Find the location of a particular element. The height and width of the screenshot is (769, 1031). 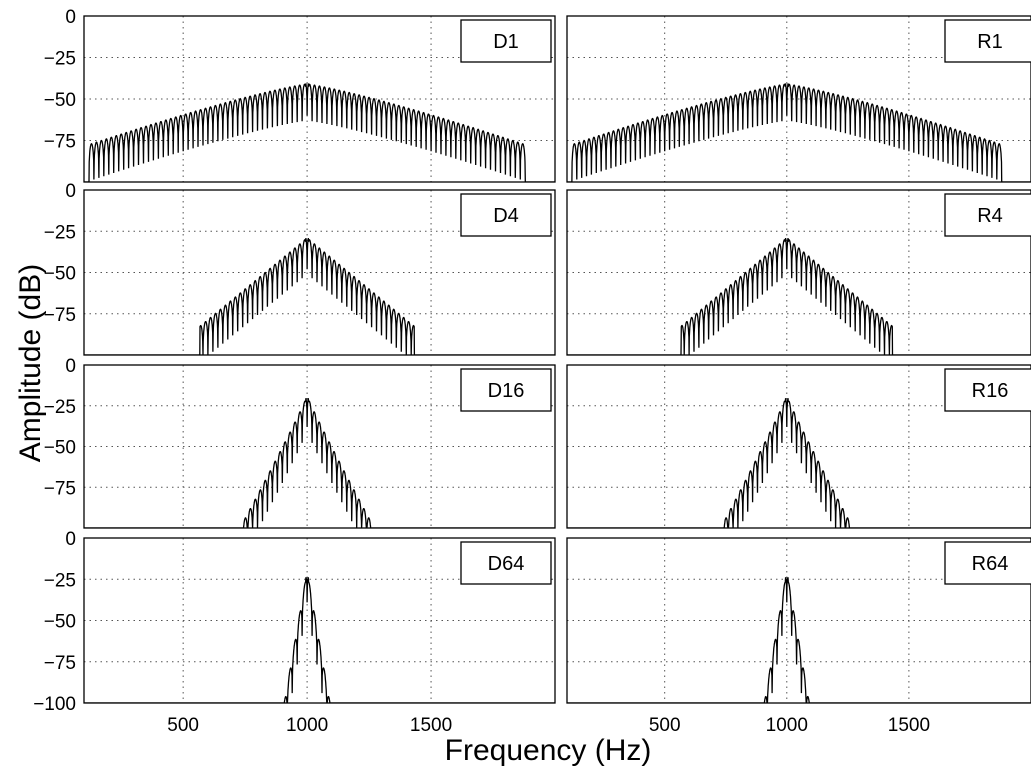

panel-r64: R64 500 1000 1500 is located at coordinates (798, 636).